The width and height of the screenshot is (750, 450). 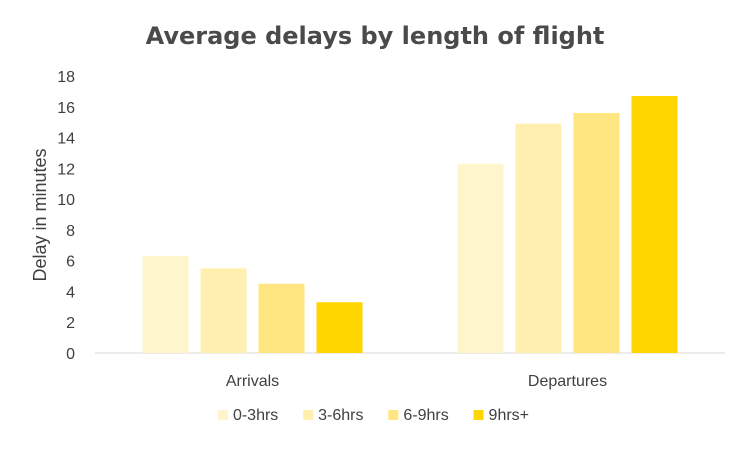 What do you see at coordinates (340, 415) in the screenshot?
I see `legend-label: 3-6hrs` at bounding box center [340, 415].